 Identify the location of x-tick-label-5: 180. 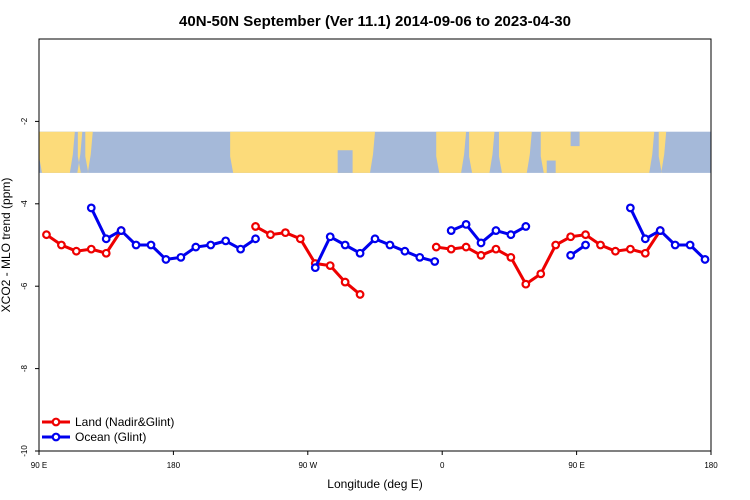
(711, 465).